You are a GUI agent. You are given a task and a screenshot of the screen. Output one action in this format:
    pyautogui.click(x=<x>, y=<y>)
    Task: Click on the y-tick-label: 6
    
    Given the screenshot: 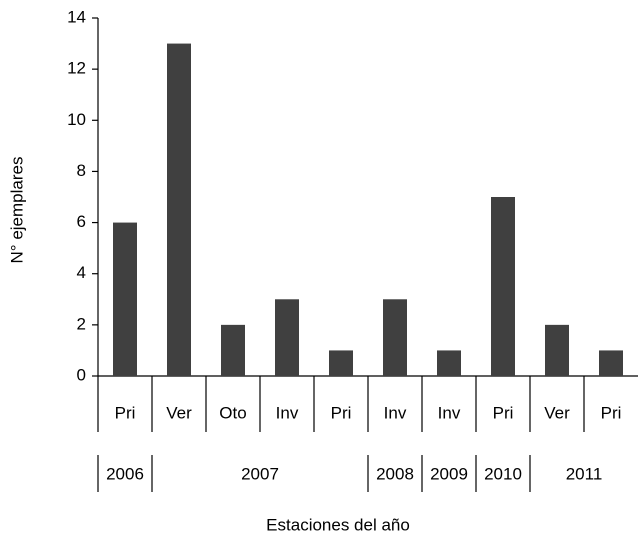 What is the action you would take?
    pyautogui.click(x=81, y=221)
    